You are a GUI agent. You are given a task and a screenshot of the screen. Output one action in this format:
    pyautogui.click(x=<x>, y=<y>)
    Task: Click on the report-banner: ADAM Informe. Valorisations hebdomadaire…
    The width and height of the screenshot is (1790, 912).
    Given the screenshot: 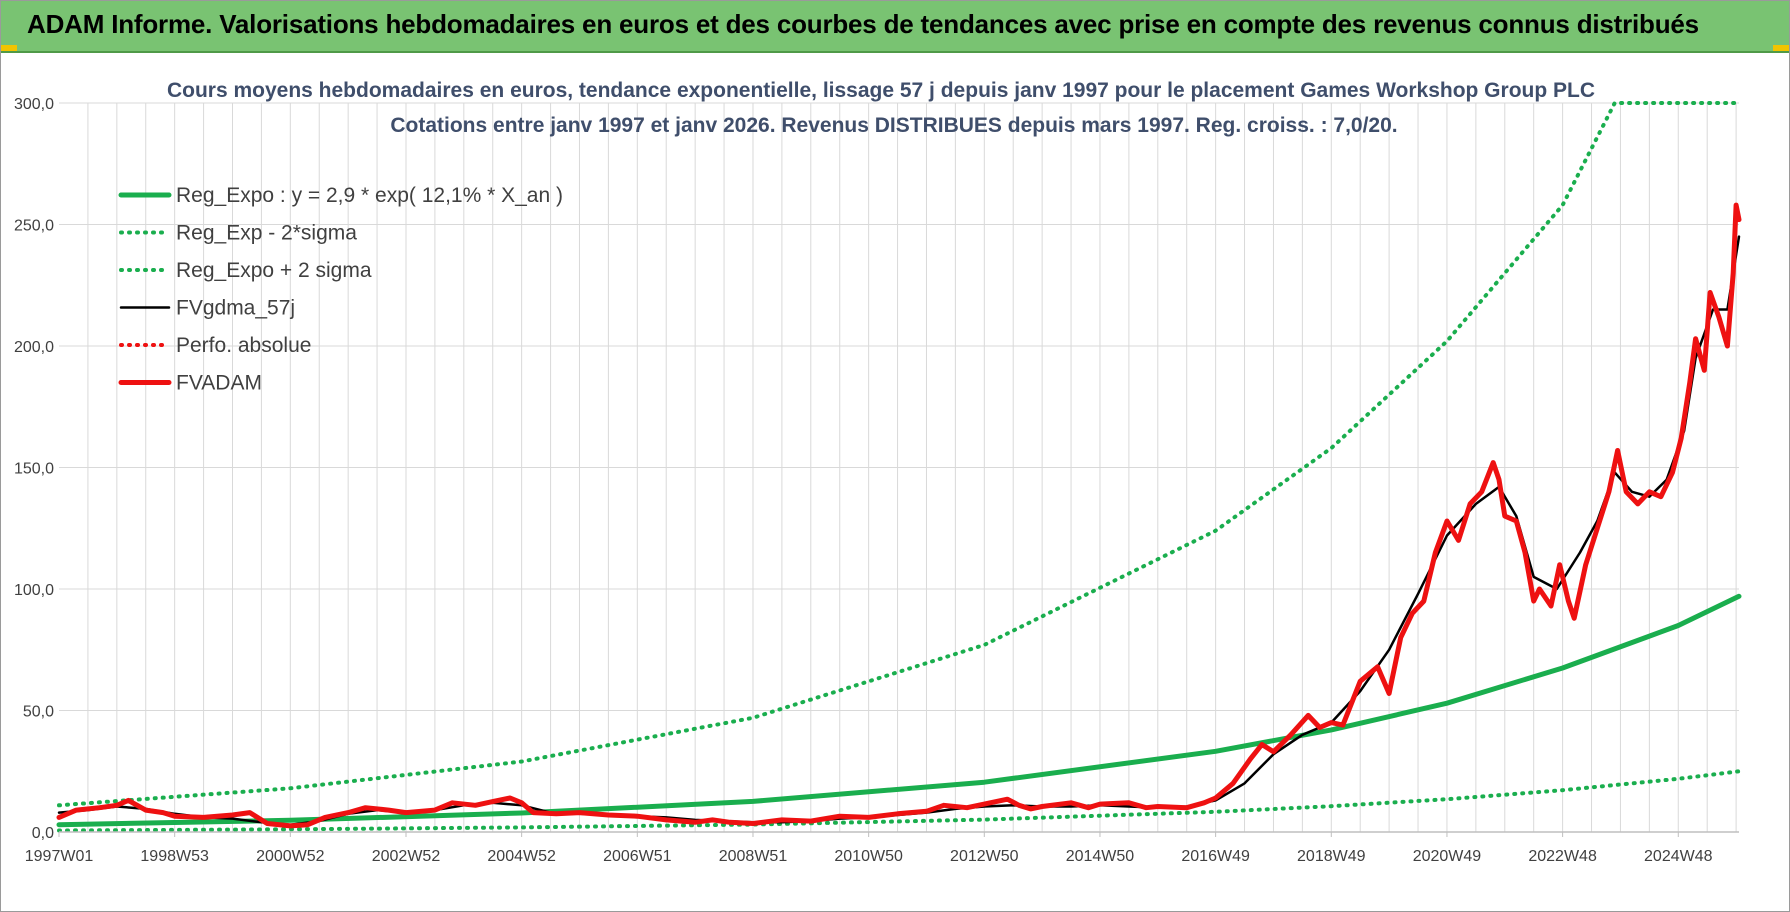 What is the action you would take?
    pyautogui.click(x=895, y=27)
    